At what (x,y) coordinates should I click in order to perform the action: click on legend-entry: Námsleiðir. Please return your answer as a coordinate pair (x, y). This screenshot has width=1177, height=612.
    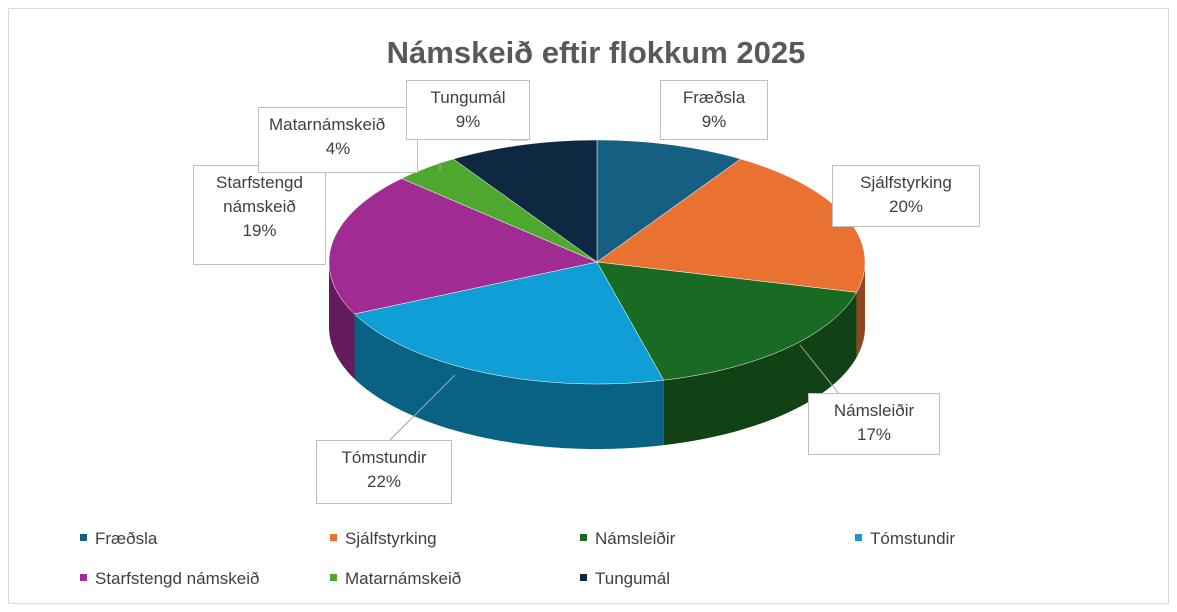
    Looking at the image, I should click on (627, 539).